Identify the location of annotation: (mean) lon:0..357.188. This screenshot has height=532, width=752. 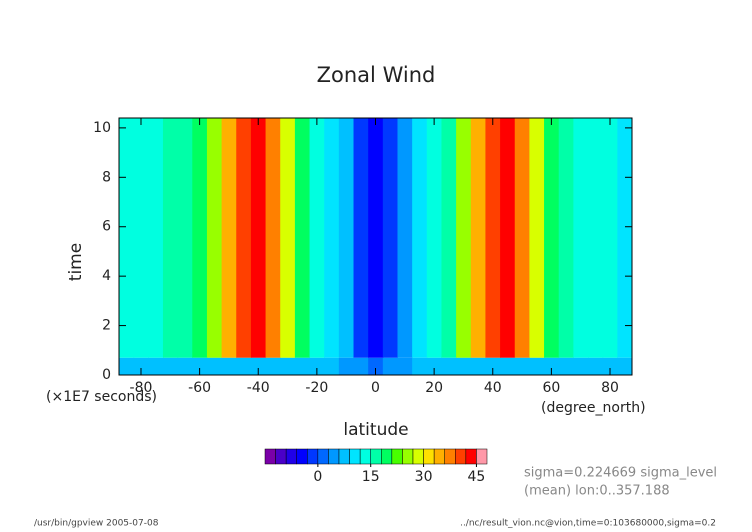
(597, 491).